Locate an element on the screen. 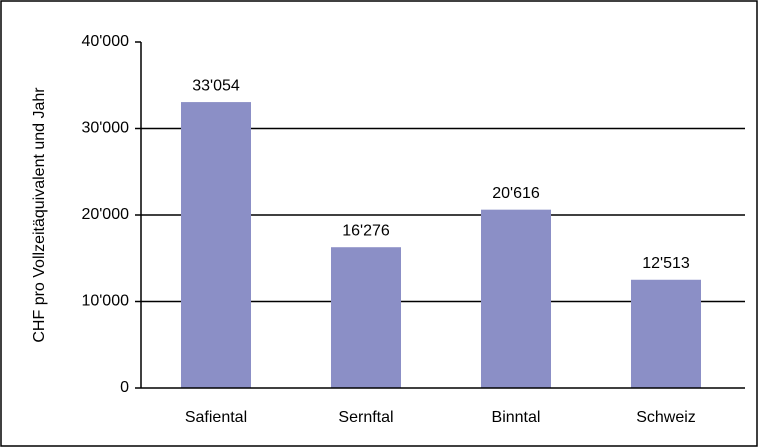  y-tick-label: 30'000 is located at coordinates (105, 128).